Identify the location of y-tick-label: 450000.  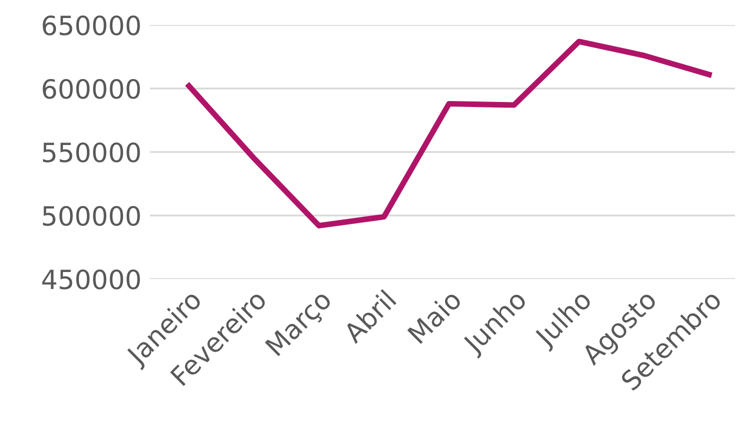
(91, 279).